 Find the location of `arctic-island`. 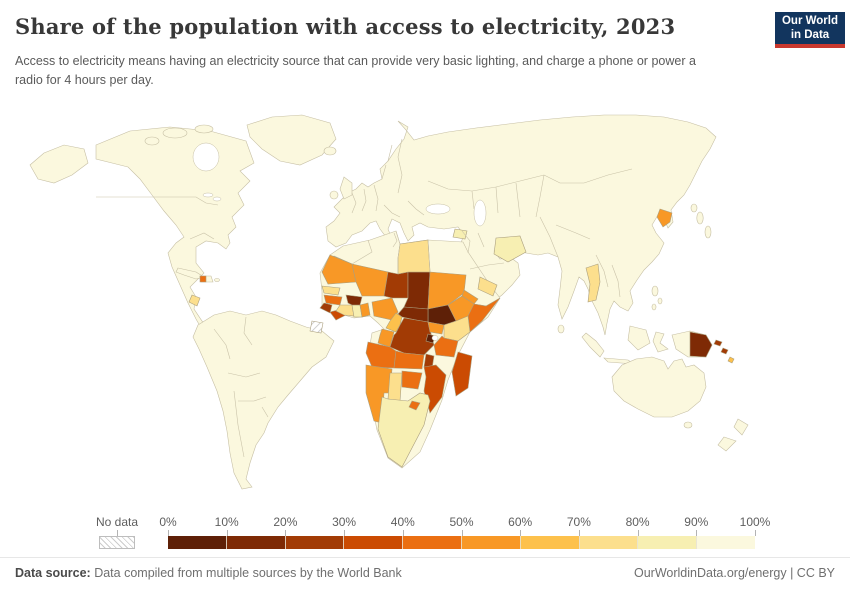

arctic-island is located at coordinates (204, 129).